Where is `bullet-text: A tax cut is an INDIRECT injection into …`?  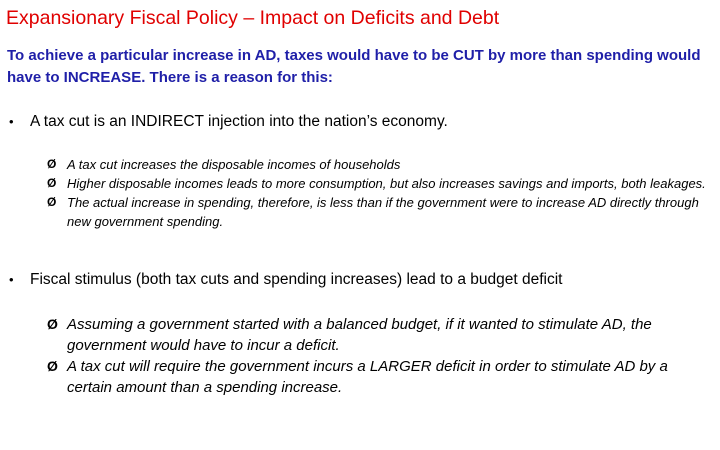 bullet-text: A tax cut is an INDIRECT injection into … is located at coordinates (239, 121).